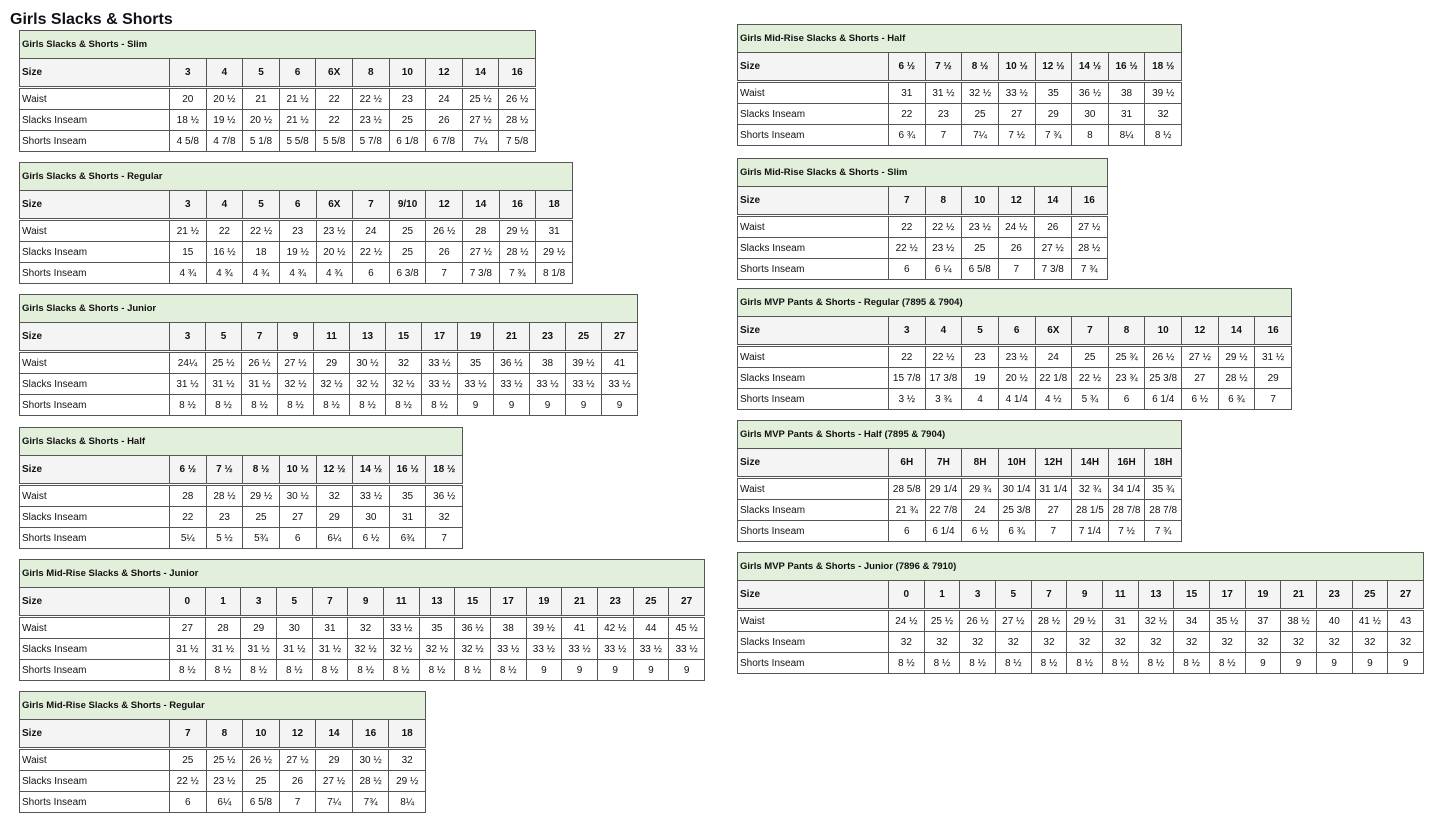  I want to click on row-label: Slacks Inseam, so click(94, 120).